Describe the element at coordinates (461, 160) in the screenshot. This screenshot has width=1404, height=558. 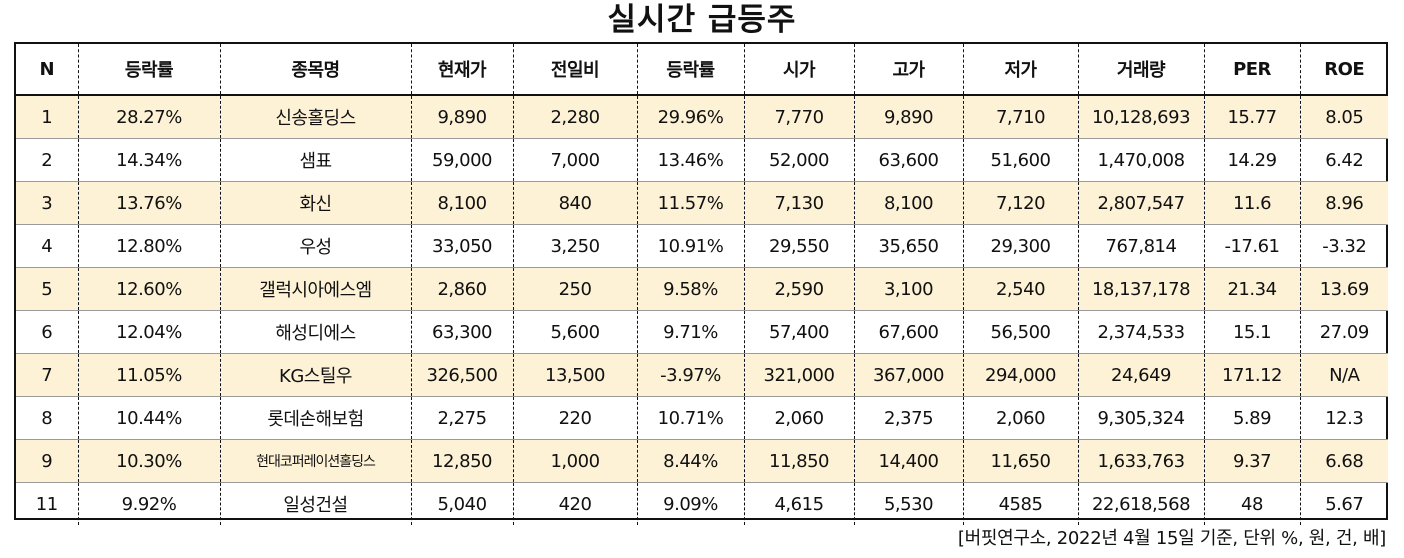
I see `cell-current-price: 59,000` at that location.